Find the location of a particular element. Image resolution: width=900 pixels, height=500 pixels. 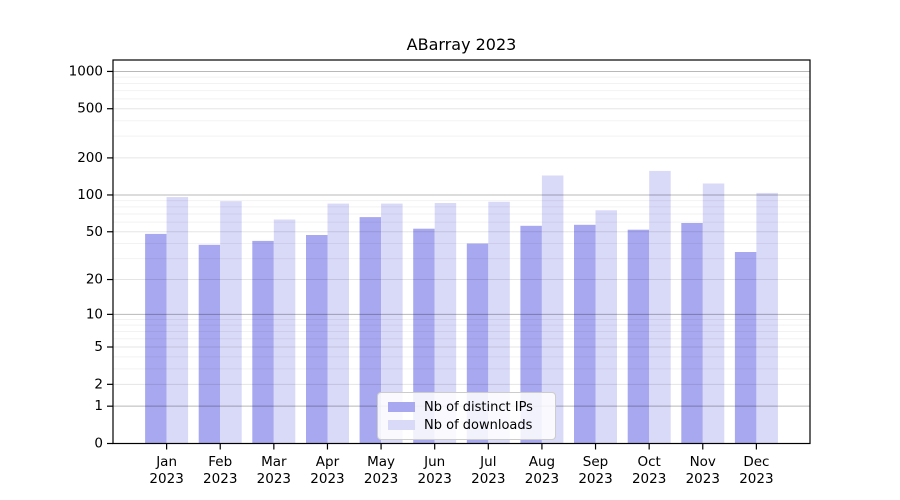

y-tick-label: 1000 is located at coordinates (86, 71).